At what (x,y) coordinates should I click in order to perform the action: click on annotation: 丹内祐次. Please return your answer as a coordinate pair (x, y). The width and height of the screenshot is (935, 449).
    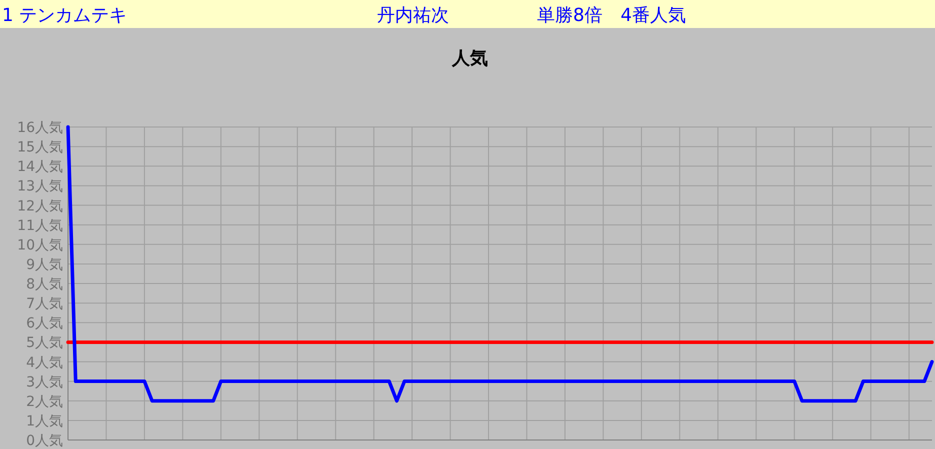
    Looking at the image, I should click on (413, 15).